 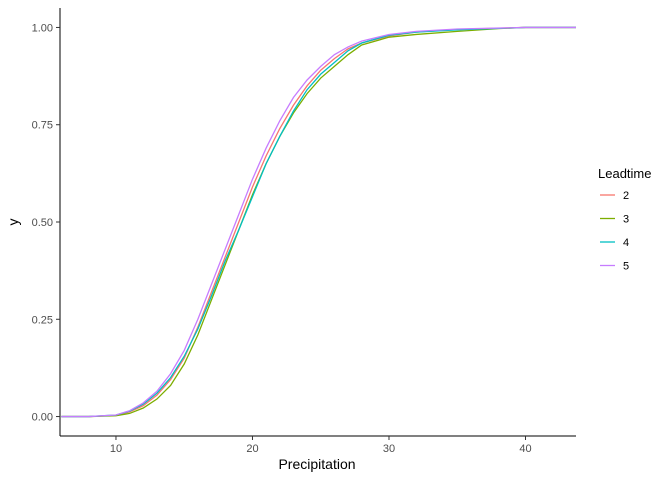 What do you see at coordinates (614, 267) in the screenshot?
I see `legend-item-5: 5` at bounding box center [614, 267].